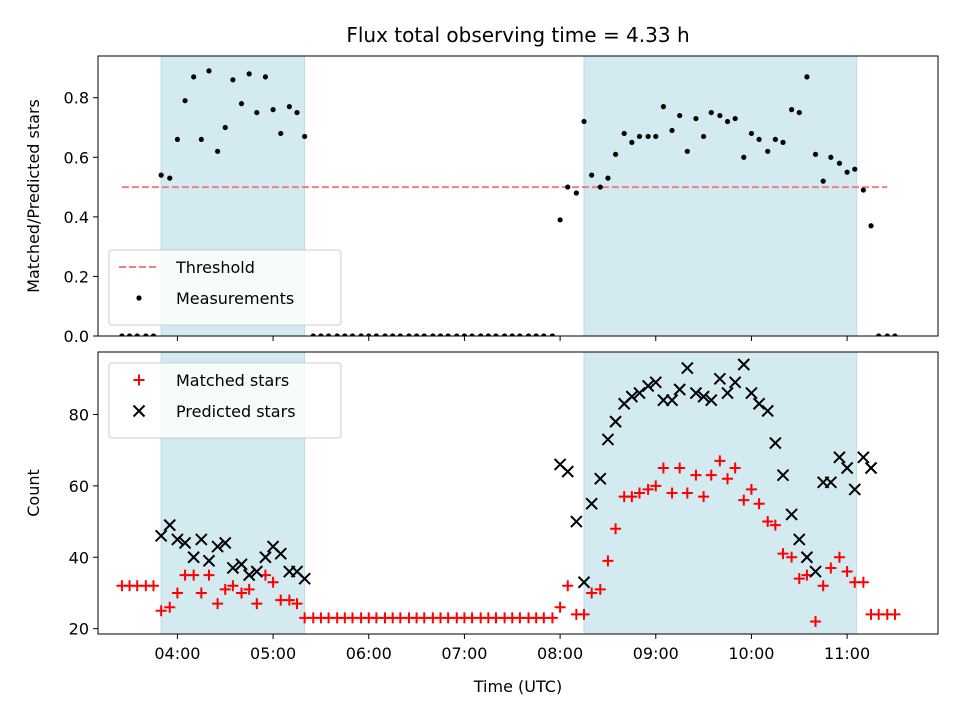  I want to click on legend-item: Threshold, so click(187, 267).